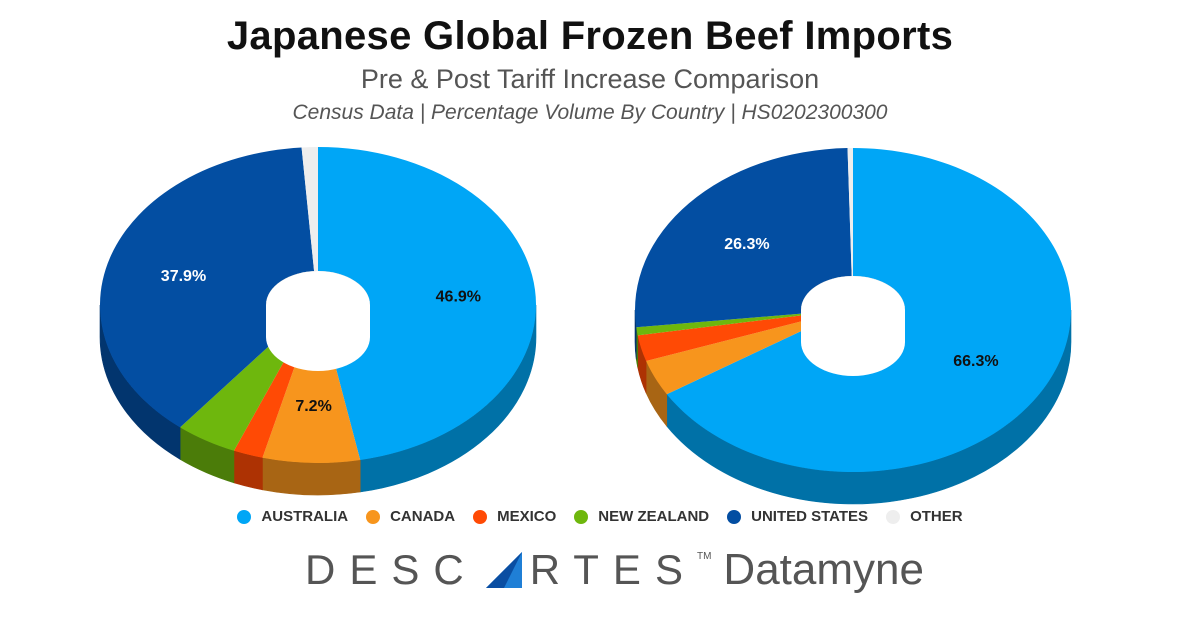  What do you see at coordinates (936, 516) in the screenshot?
I see `legend-label-other: OTHER` at bounding box center [936, 516].